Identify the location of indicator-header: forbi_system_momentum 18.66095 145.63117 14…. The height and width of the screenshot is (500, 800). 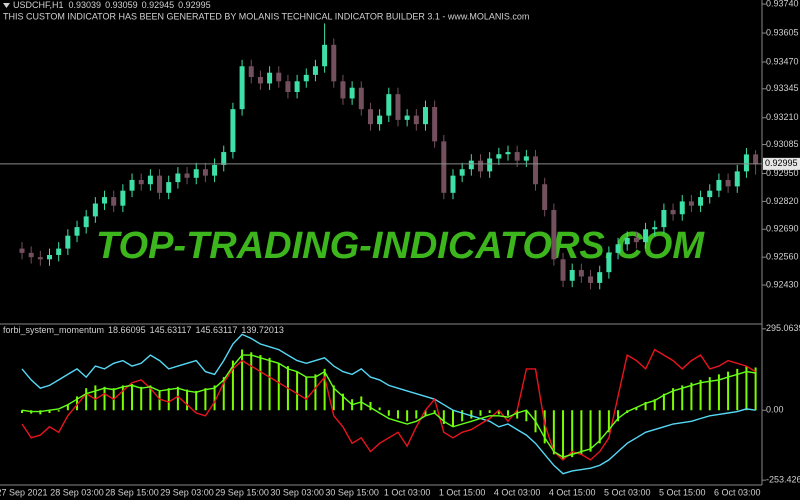
(143, 330).